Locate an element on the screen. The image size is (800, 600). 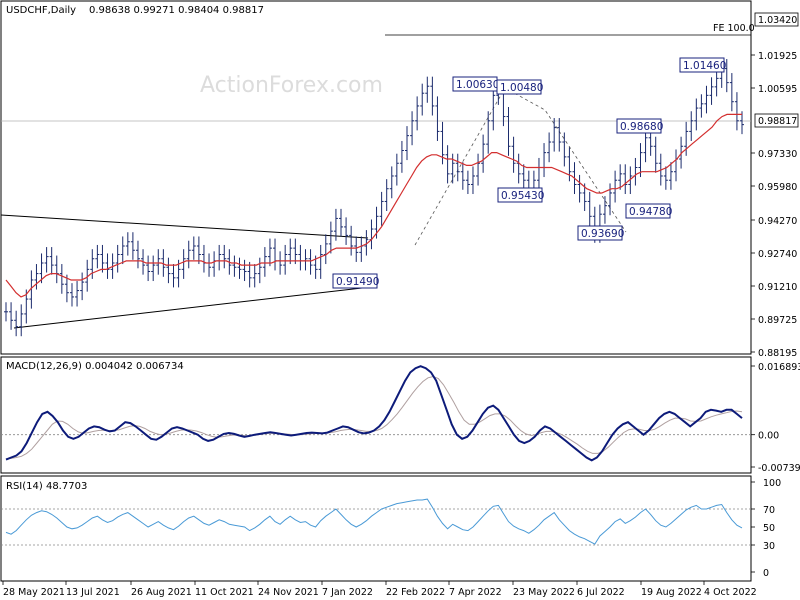
date-tick-label: 23 May 2022 is located at coordinates (544, 592).